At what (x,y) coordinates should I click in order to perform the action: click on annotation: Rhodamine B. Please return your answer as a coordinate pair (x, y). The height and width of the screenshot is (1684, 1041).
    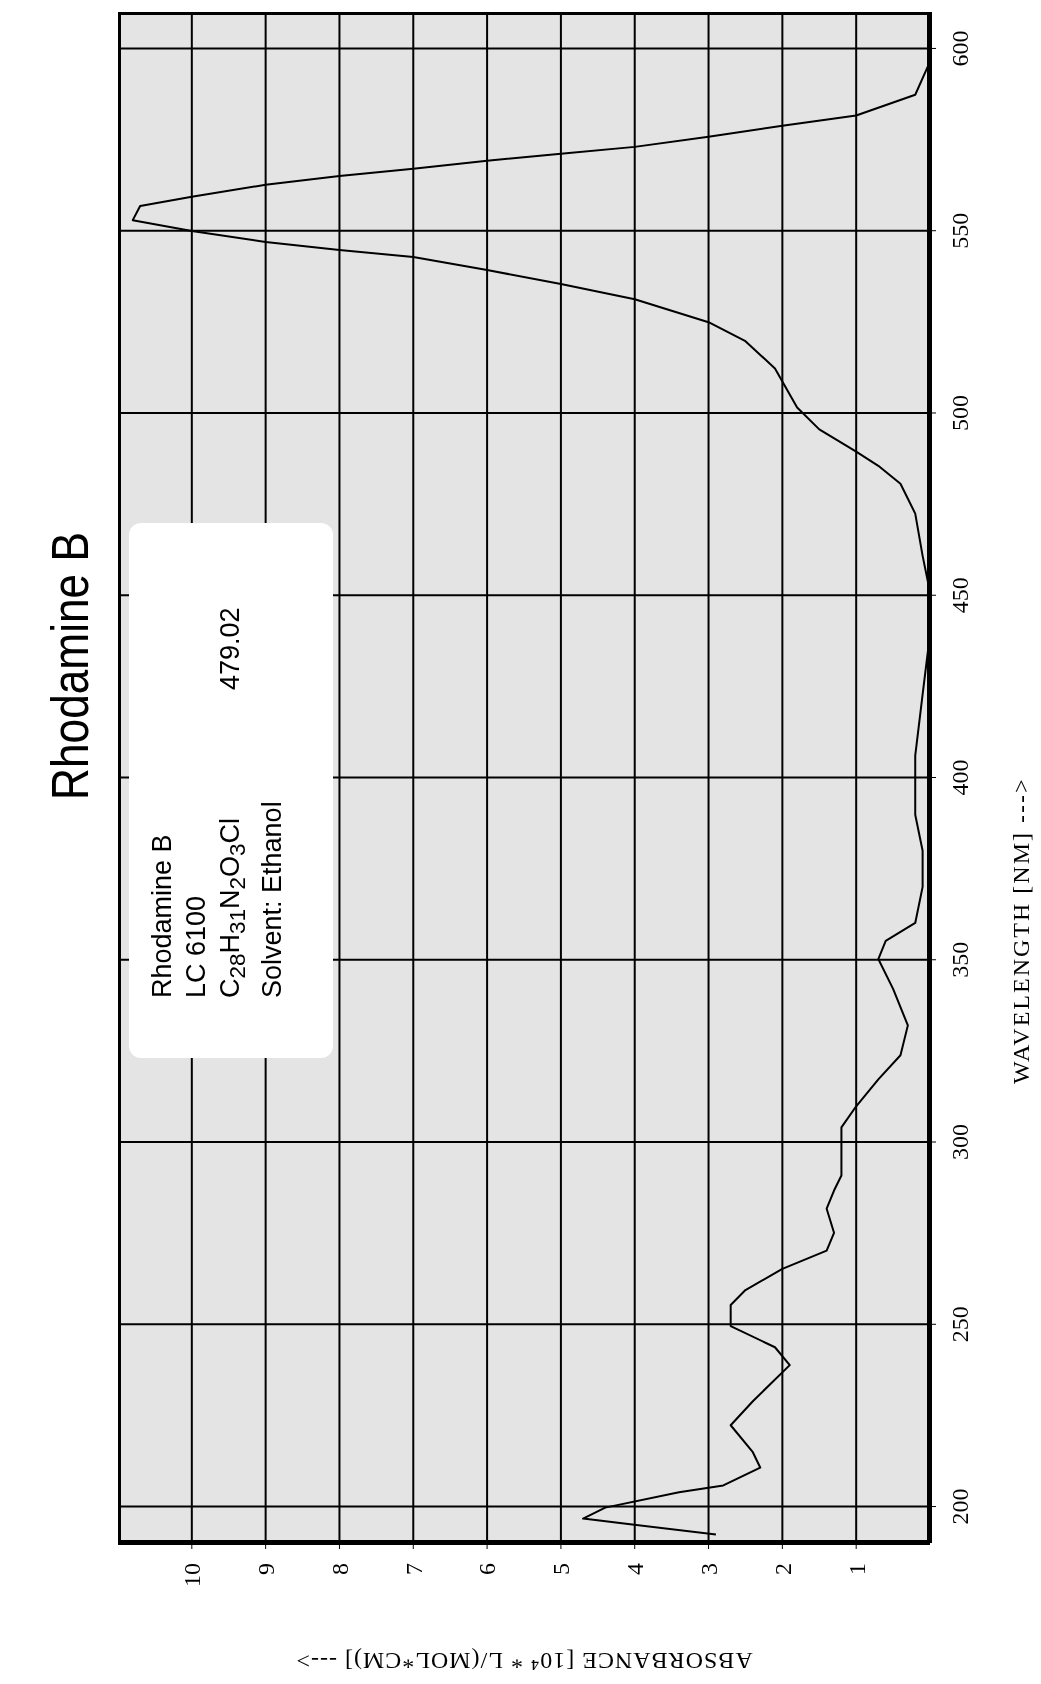
    Looking at the image, I should click on (162, 915).